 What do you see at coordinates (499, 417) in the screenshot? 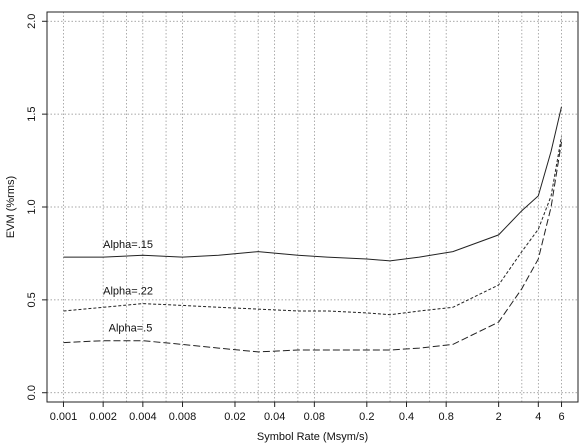
I see `x-tick-label: 2` at bounding box center [499, 417].